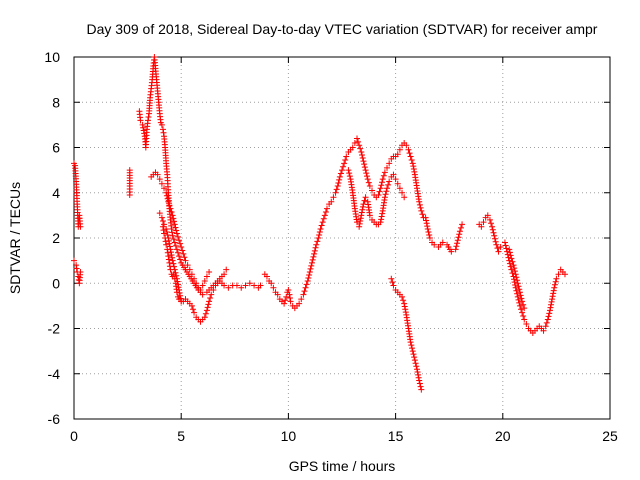 This screenshot has width=640, height=480. Describe the element at coordinates (181, 436) in the screenshot. I see `x-tick-label: 5` at that location.